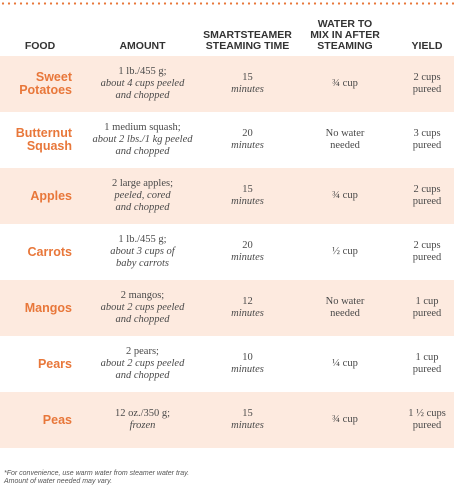 This screenshot has width=454, height=496. I want to click on food-cell: Apples, so click(40, 196).